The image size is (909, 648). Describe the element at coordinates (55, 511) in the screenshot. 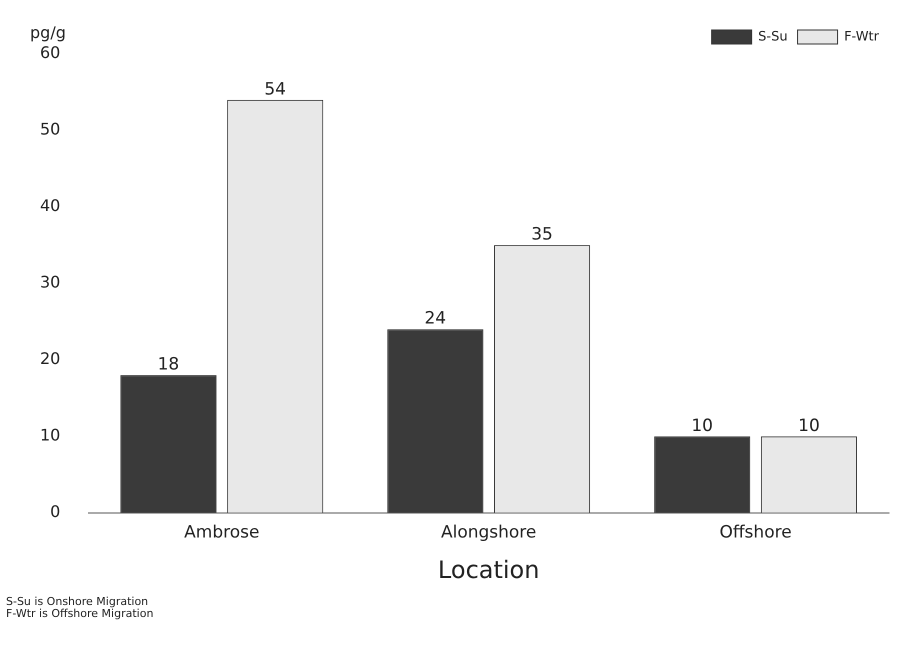

I see `y-tick-label: 0` at that location.